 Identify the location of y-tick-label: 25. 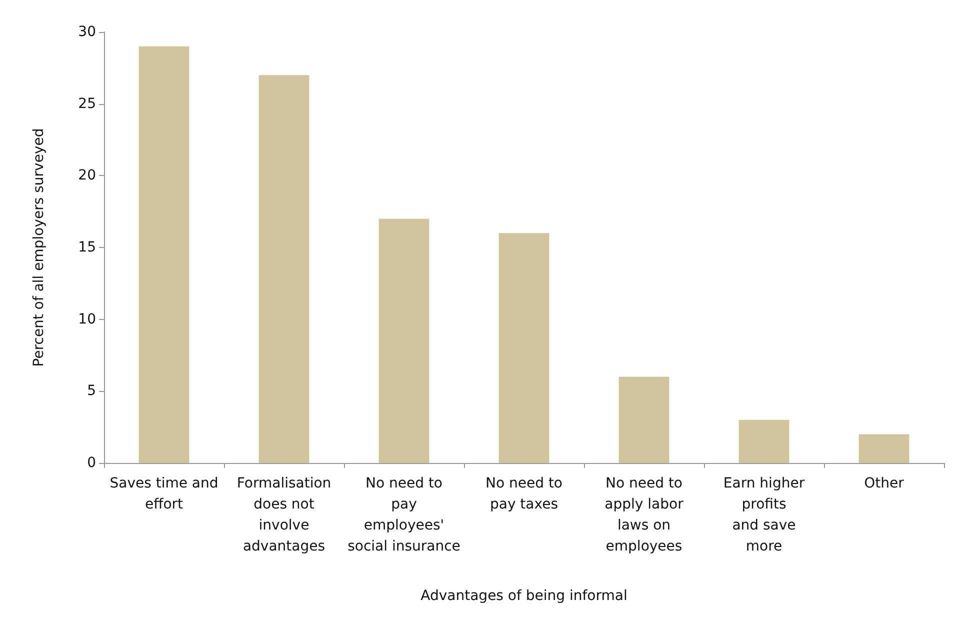
(87, 104).